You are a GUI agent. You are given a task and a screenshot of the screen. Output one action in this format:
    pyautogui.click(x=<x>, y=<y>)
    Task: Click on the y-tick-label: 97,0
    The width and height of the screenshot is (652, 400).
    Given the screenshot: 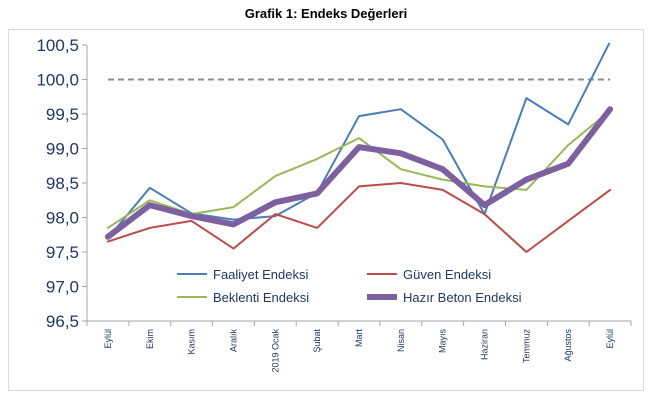 What is the action you would take?
    pyautogui.click(x=62, y=287)
    